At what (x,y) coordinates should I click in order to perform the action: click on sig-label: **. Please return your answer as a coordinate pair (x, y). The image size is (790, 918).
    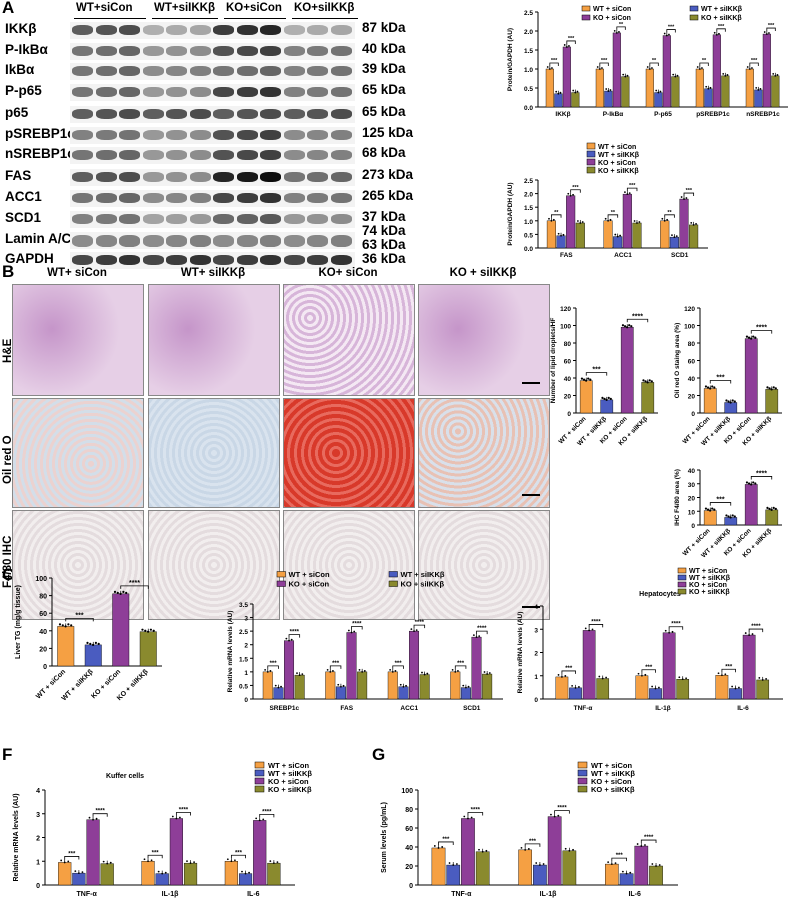
    Looking at the image, I should click on (556, 213).